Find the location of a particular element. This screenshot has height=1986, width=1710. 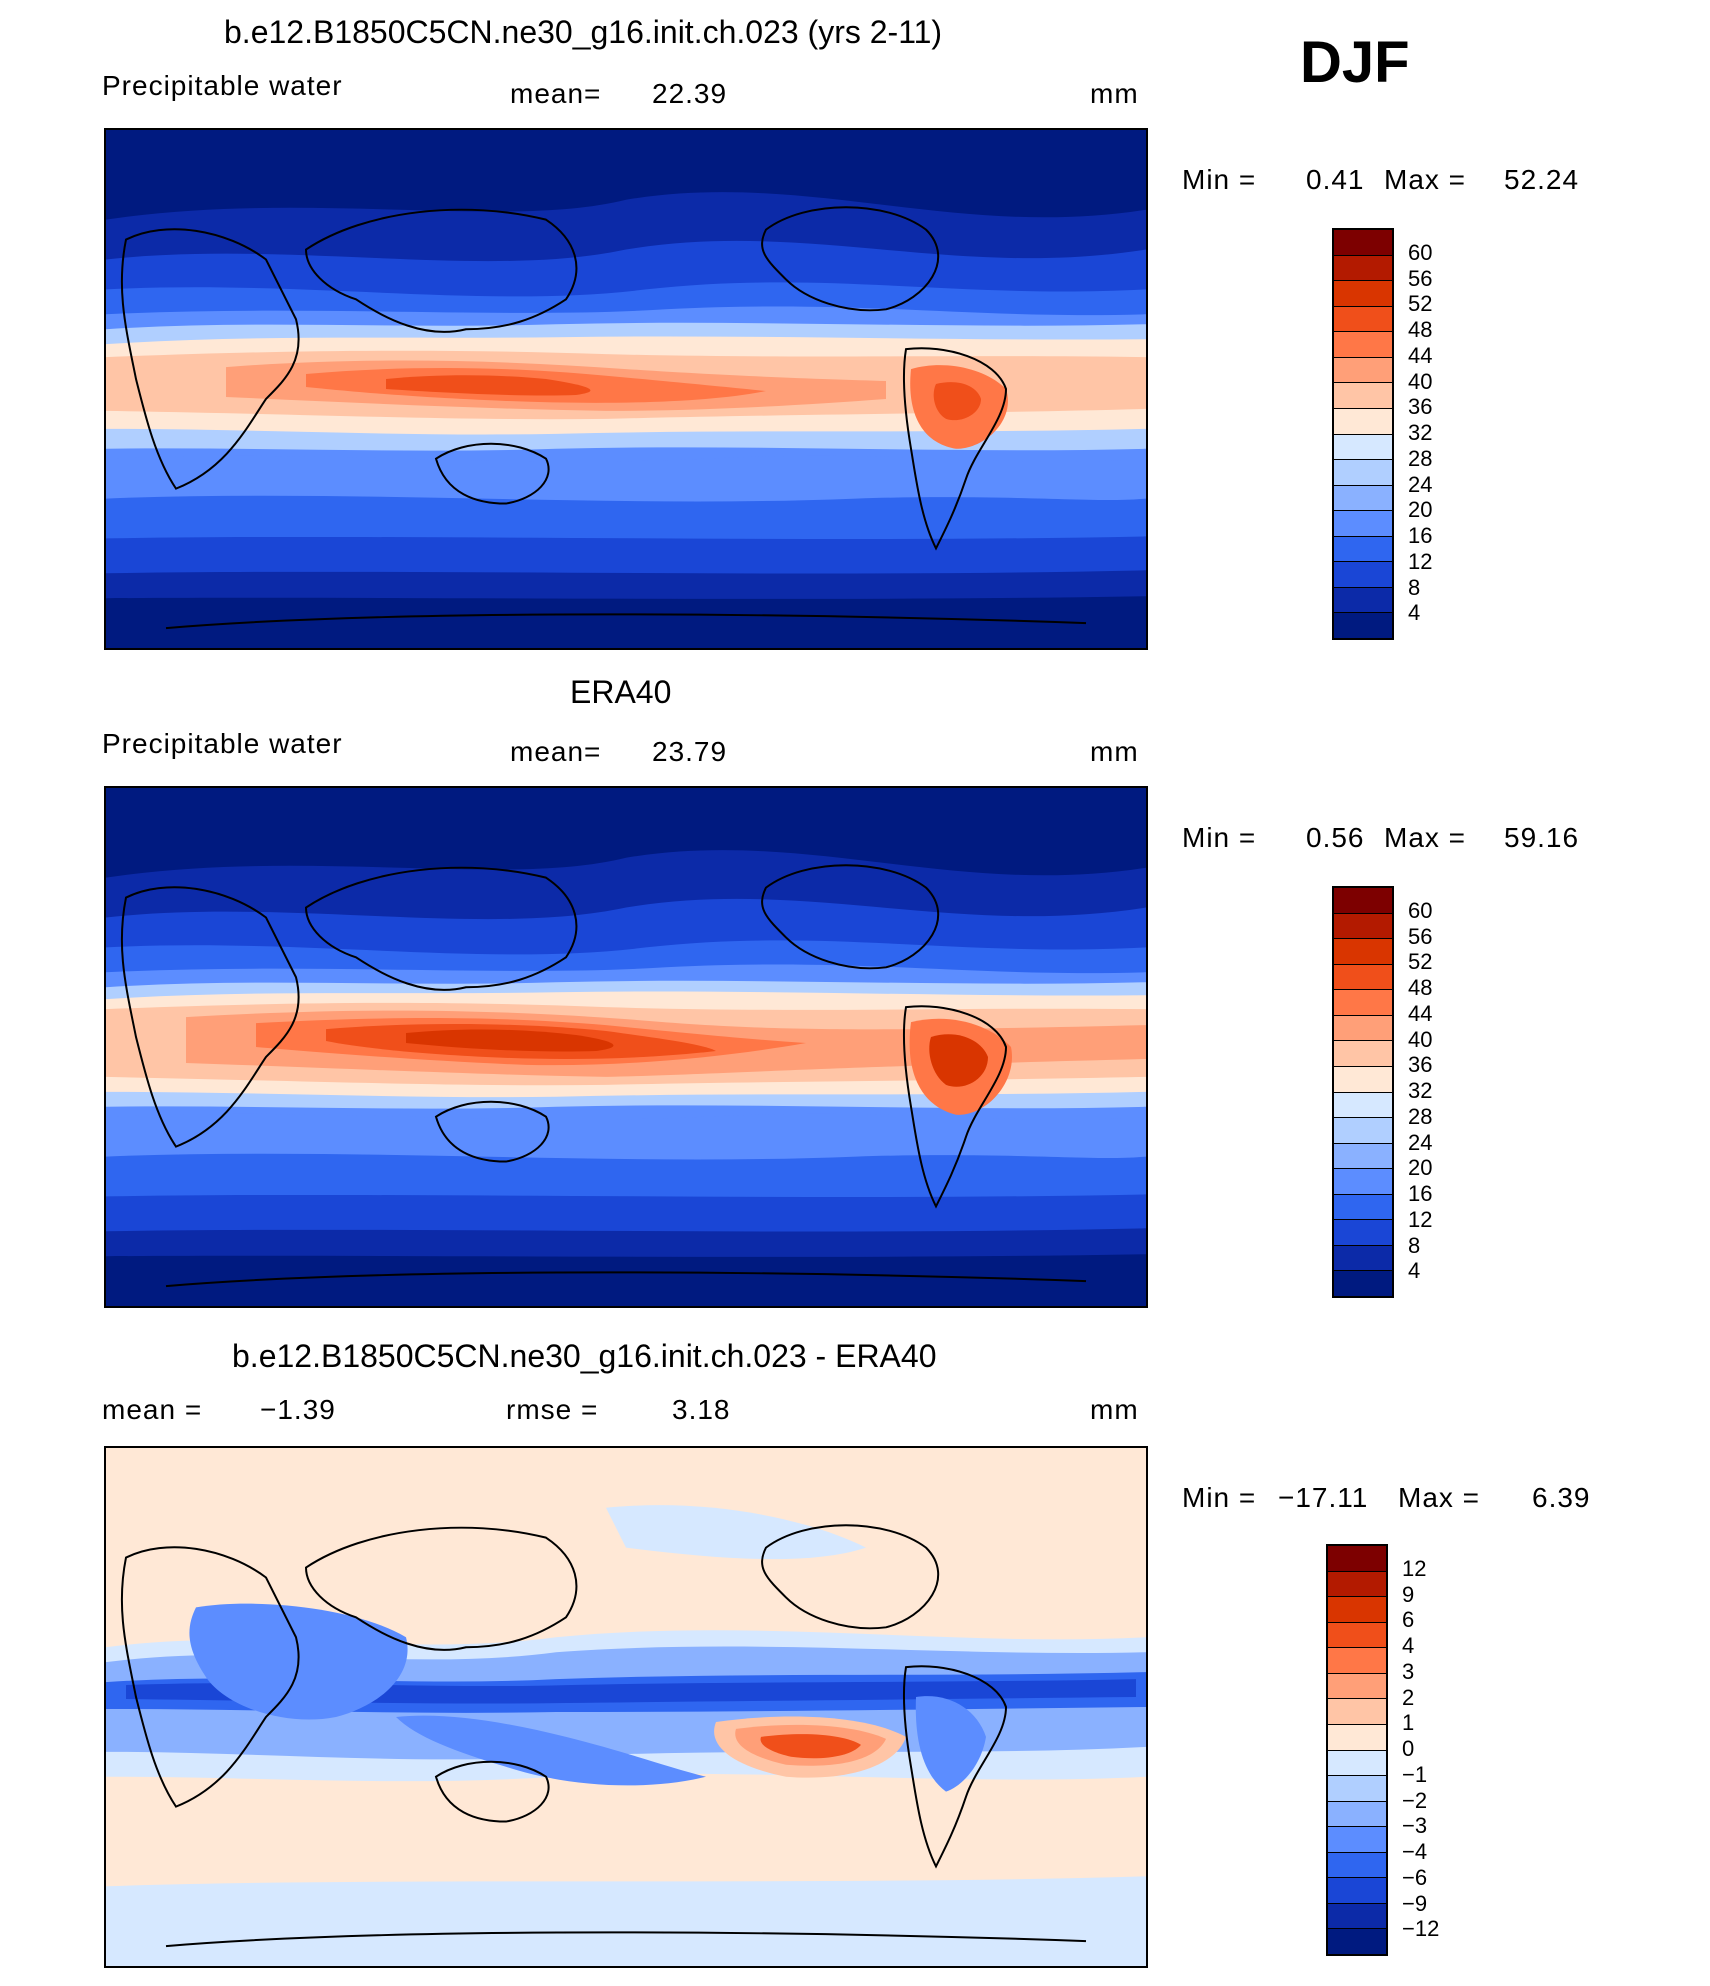

colorbar-tick-label: 1 is located at coordinates (1408, 1723).